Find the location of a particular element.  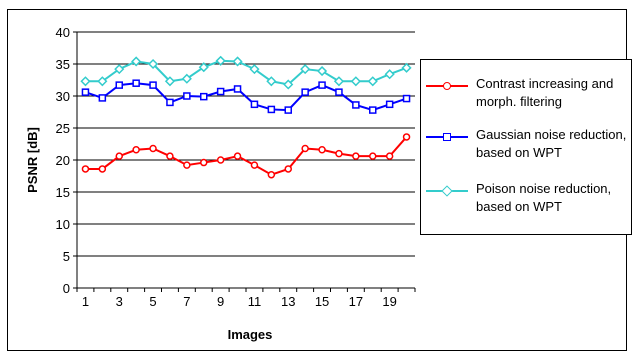

series-circle is located at coordinates (246, 156).